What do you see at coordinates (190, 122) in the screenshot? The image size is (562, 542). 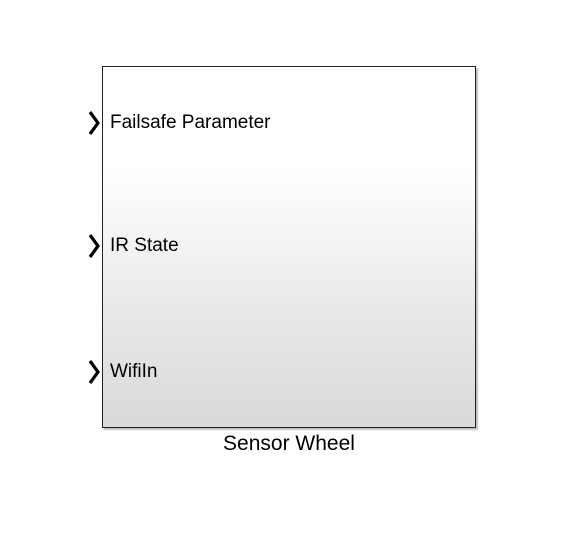 I see `input-port-label: Failsafe Parameter` at bounding box center [190, 122].